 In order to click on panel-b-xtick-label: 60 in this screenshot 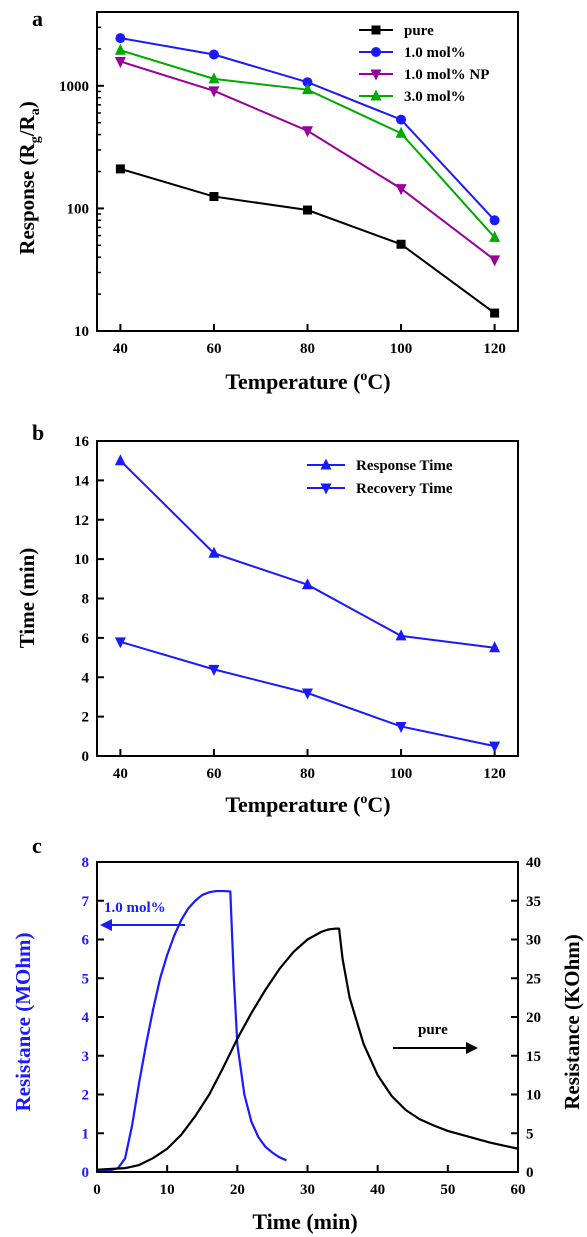, I will do `click(213, 774)`.